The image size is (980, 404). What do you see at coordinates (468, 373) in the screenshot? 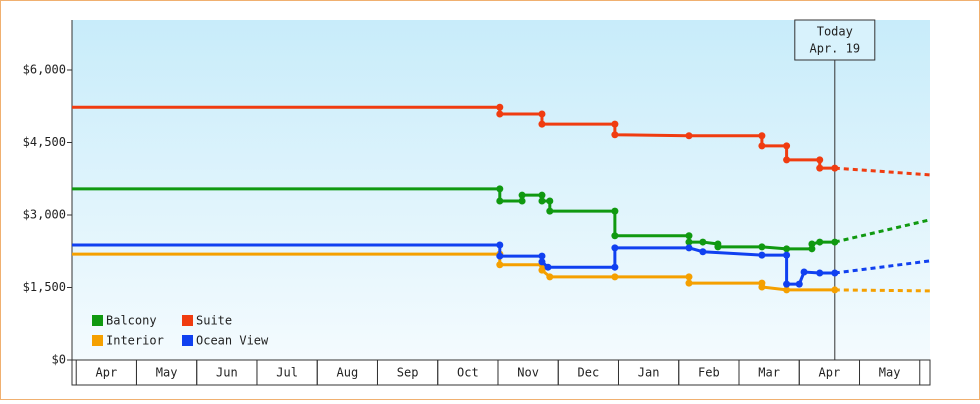
I see `x-tick-label: Oct` at bounding box center [468, 373].